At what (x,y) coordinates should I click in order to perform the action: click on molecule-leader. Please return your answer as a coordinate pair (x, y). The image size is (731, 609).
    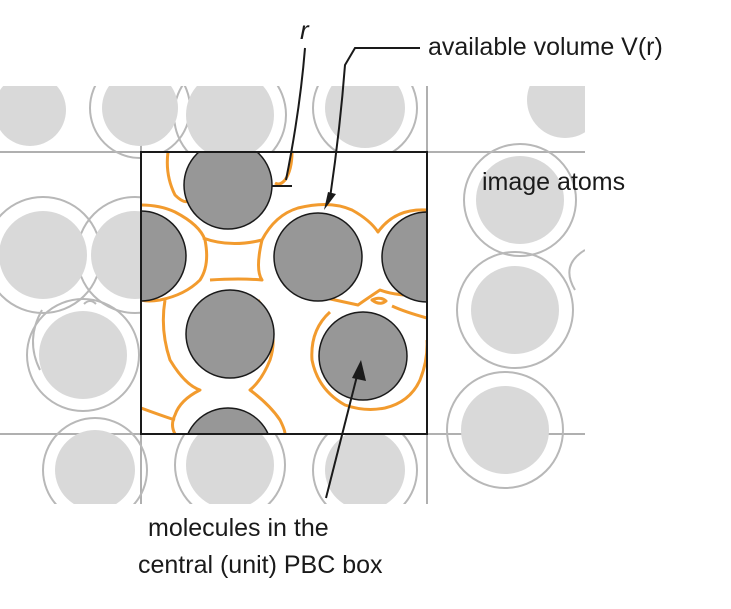
    Looking at the image, I should click on (342, 435).